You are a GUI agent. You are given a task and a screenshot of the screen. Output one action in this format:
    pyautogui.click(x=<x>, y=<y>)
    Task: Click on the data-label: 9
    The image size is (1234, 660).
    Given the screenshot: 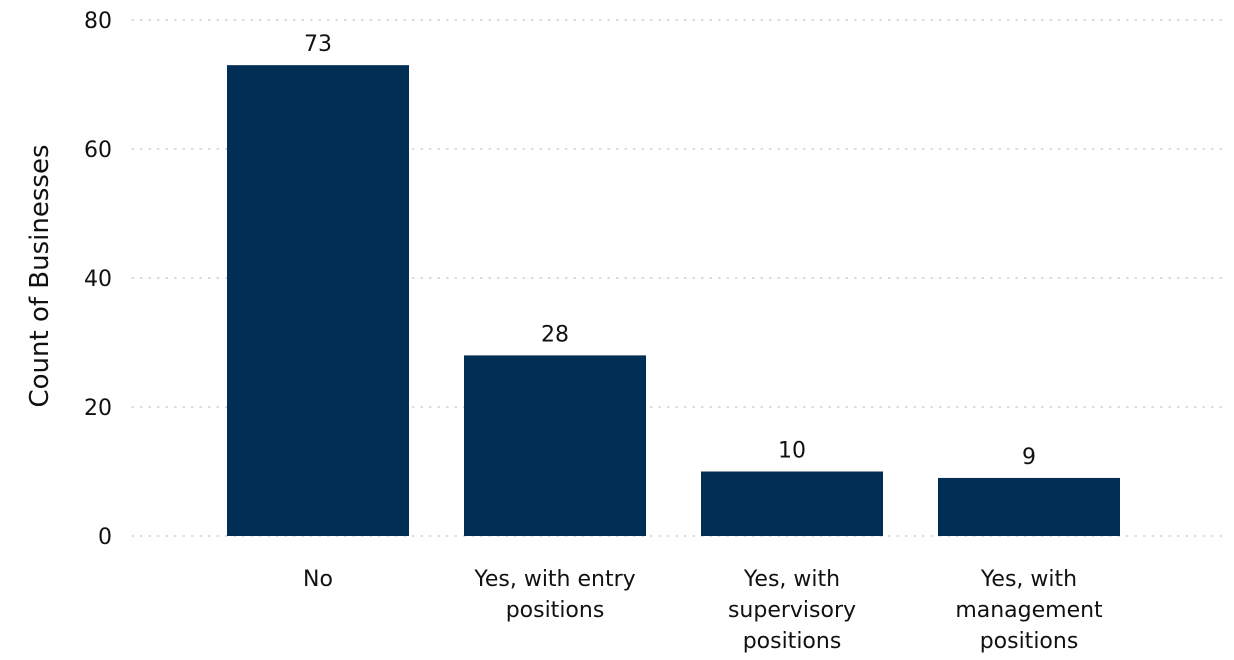 What is the action you would take?
    pyautogui.click(x=1029, y=457)
    